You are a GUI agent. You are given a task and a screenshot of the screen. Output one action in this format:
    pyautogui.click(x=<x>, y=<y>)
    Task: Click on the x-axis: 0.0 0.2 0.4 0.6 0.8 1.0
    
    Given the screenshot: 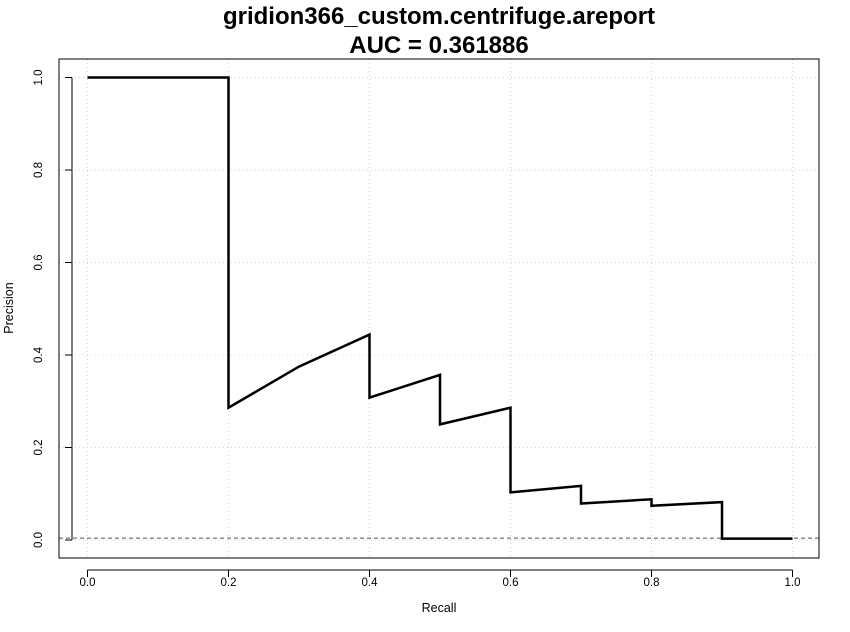 What is the action you would take?
    pyautogui.click(x=440, y=579)
    